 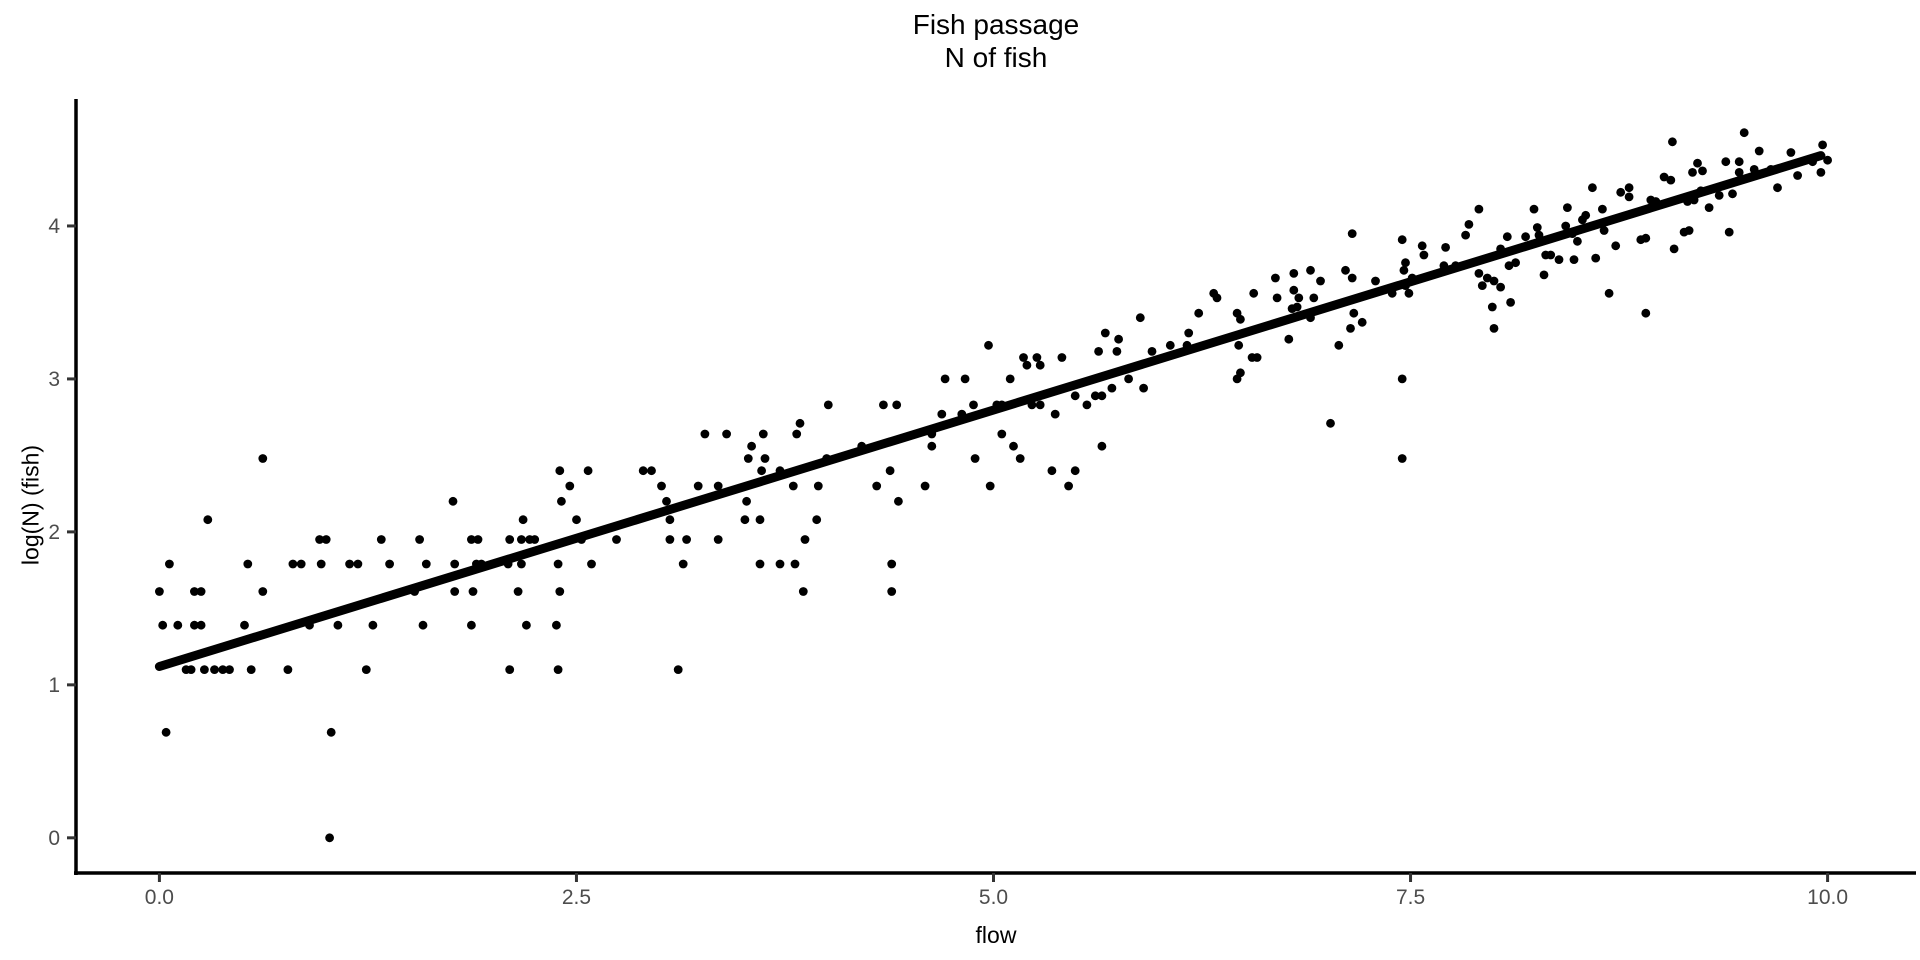 What do you see at coordinates (996, 41) in the screenshot?
I see `chart-title: Fish passage N of fish` at bounding box center [996, 41].